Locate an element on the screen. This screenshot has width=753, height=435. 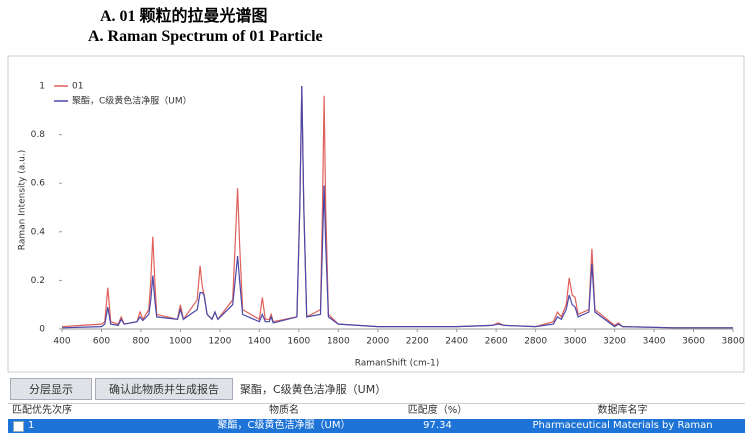
y-tick-label: 0.8 is located at coordinates (38, 135).